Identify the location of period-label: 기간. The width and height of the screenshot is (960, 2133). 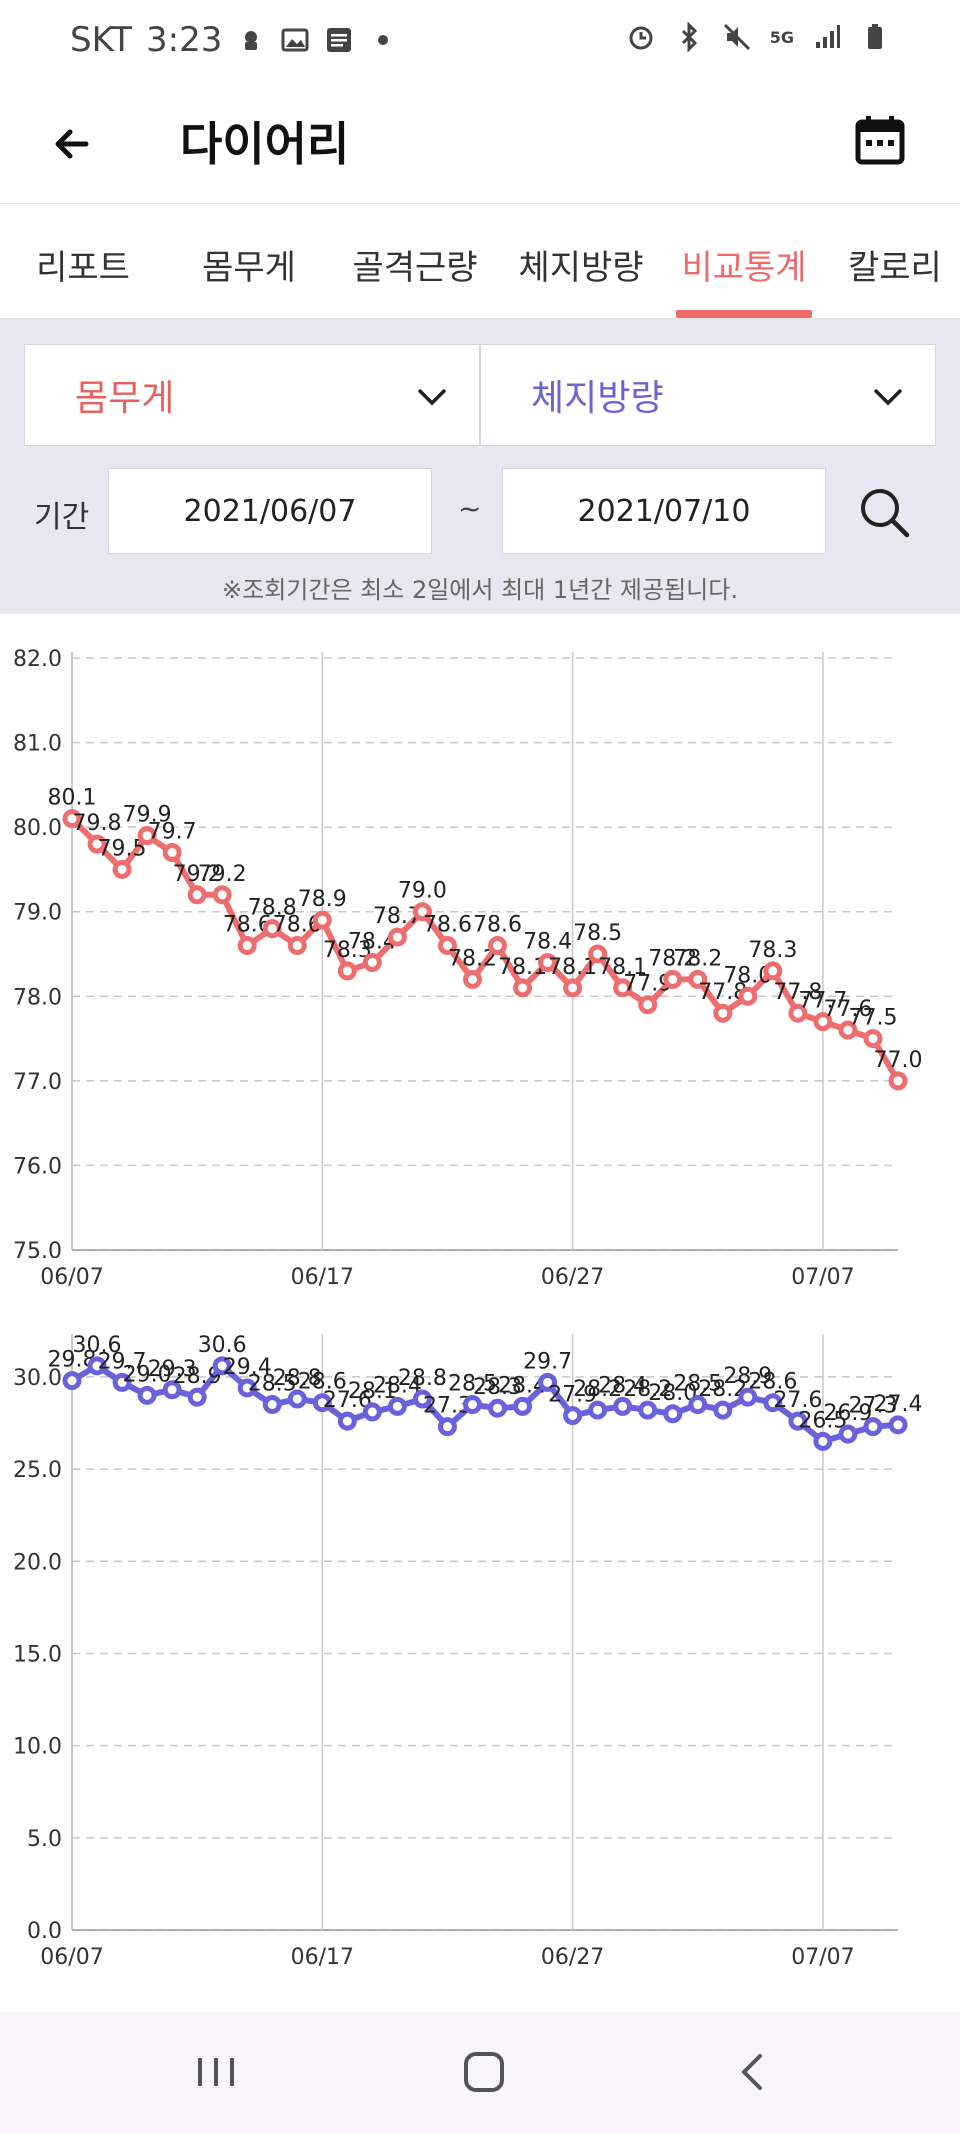
(62, 517).